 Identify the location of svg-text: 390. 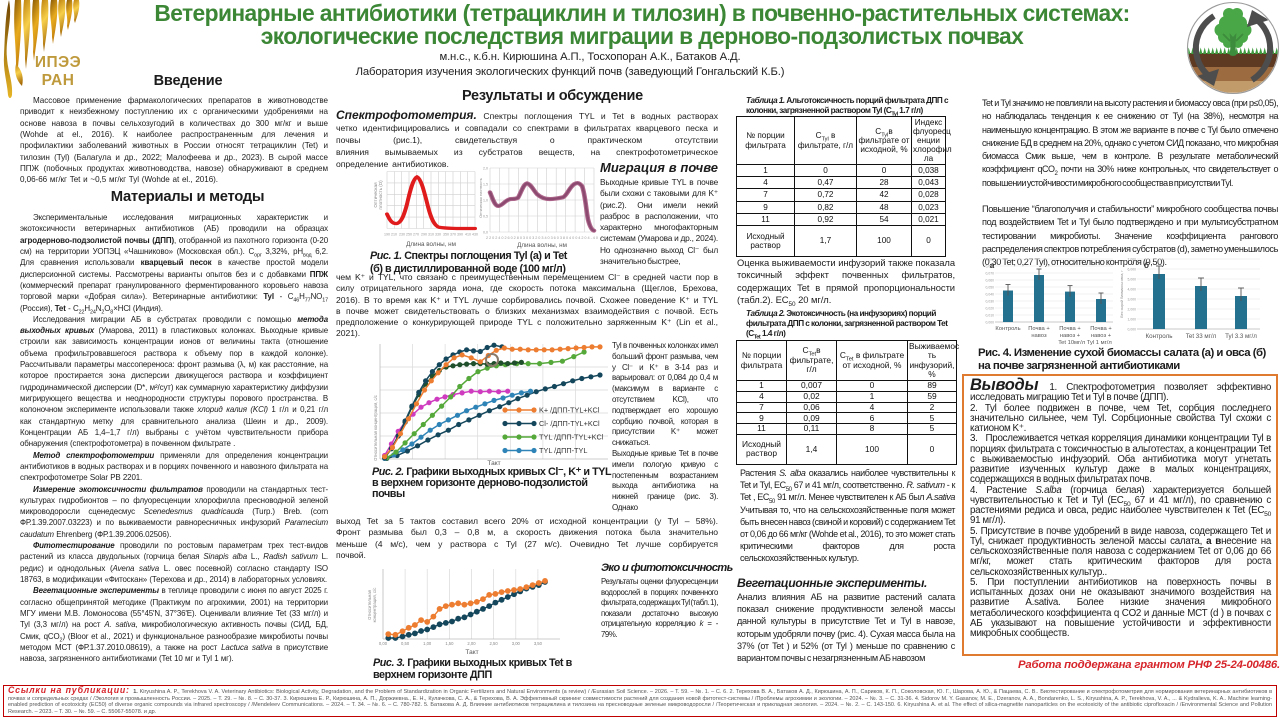
(460, 235).